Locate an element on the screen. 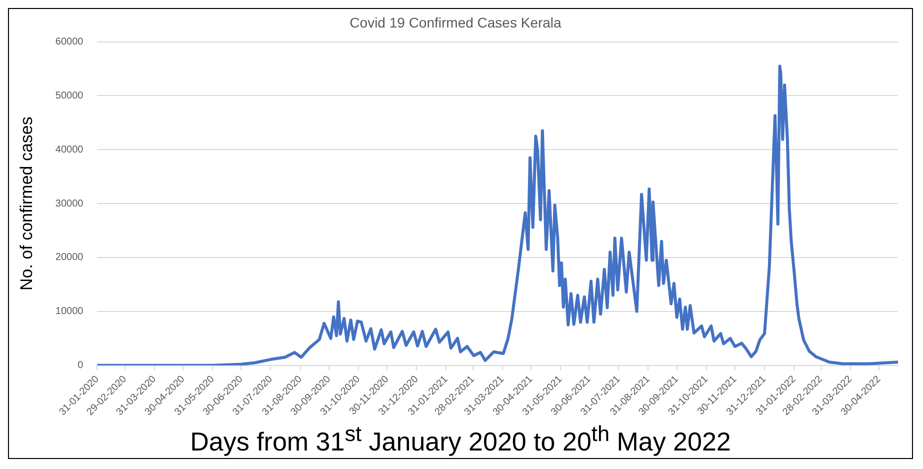 Image resolution: width=923 pixels, height=469 pixels. y-axis-title: No. of confirmed cases is located at coordinates (26, 203).